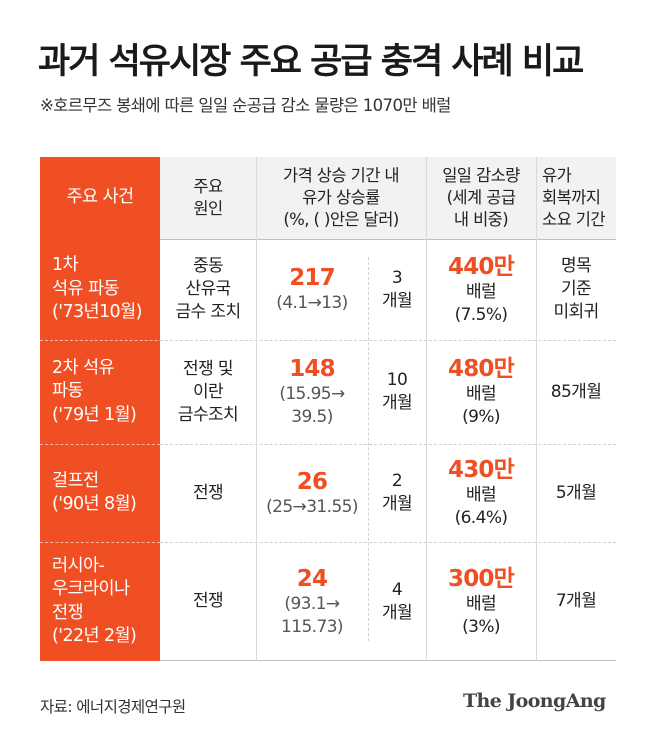  What do you see at coordinates (576, 492) in the screenshot?
I see `table-row-recovery: 5개월` at bounding box center [576, 492].